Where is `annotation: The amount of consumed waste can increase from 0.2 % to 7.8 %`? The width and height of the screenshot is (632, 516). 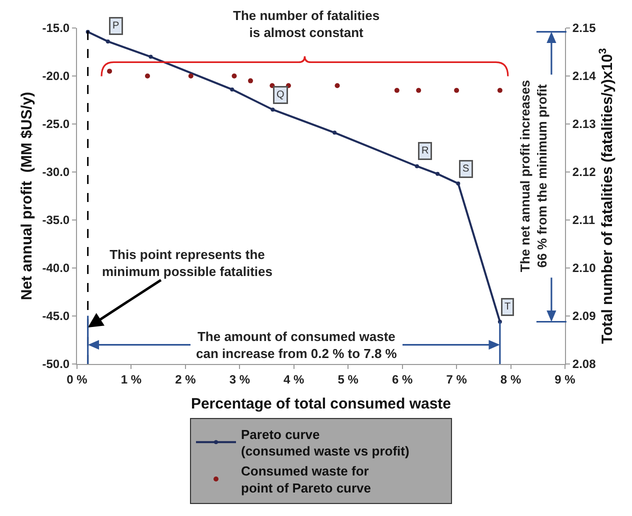
annotation: The amount of consumed waste can increase from 0.2 % to 7.8 % is located at coordinates (297, 345).